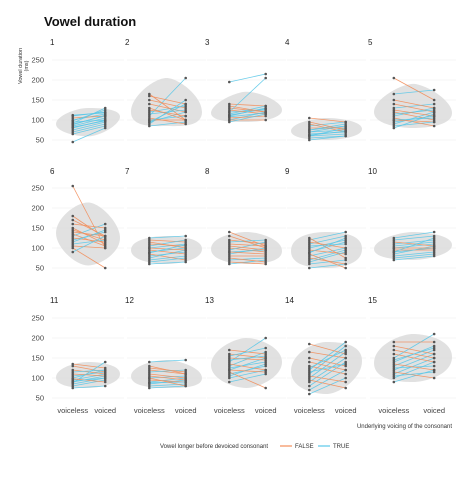 The width and height of the screenshot is (474, 479). I want to click on panel-label: 14, so click(289, 300).